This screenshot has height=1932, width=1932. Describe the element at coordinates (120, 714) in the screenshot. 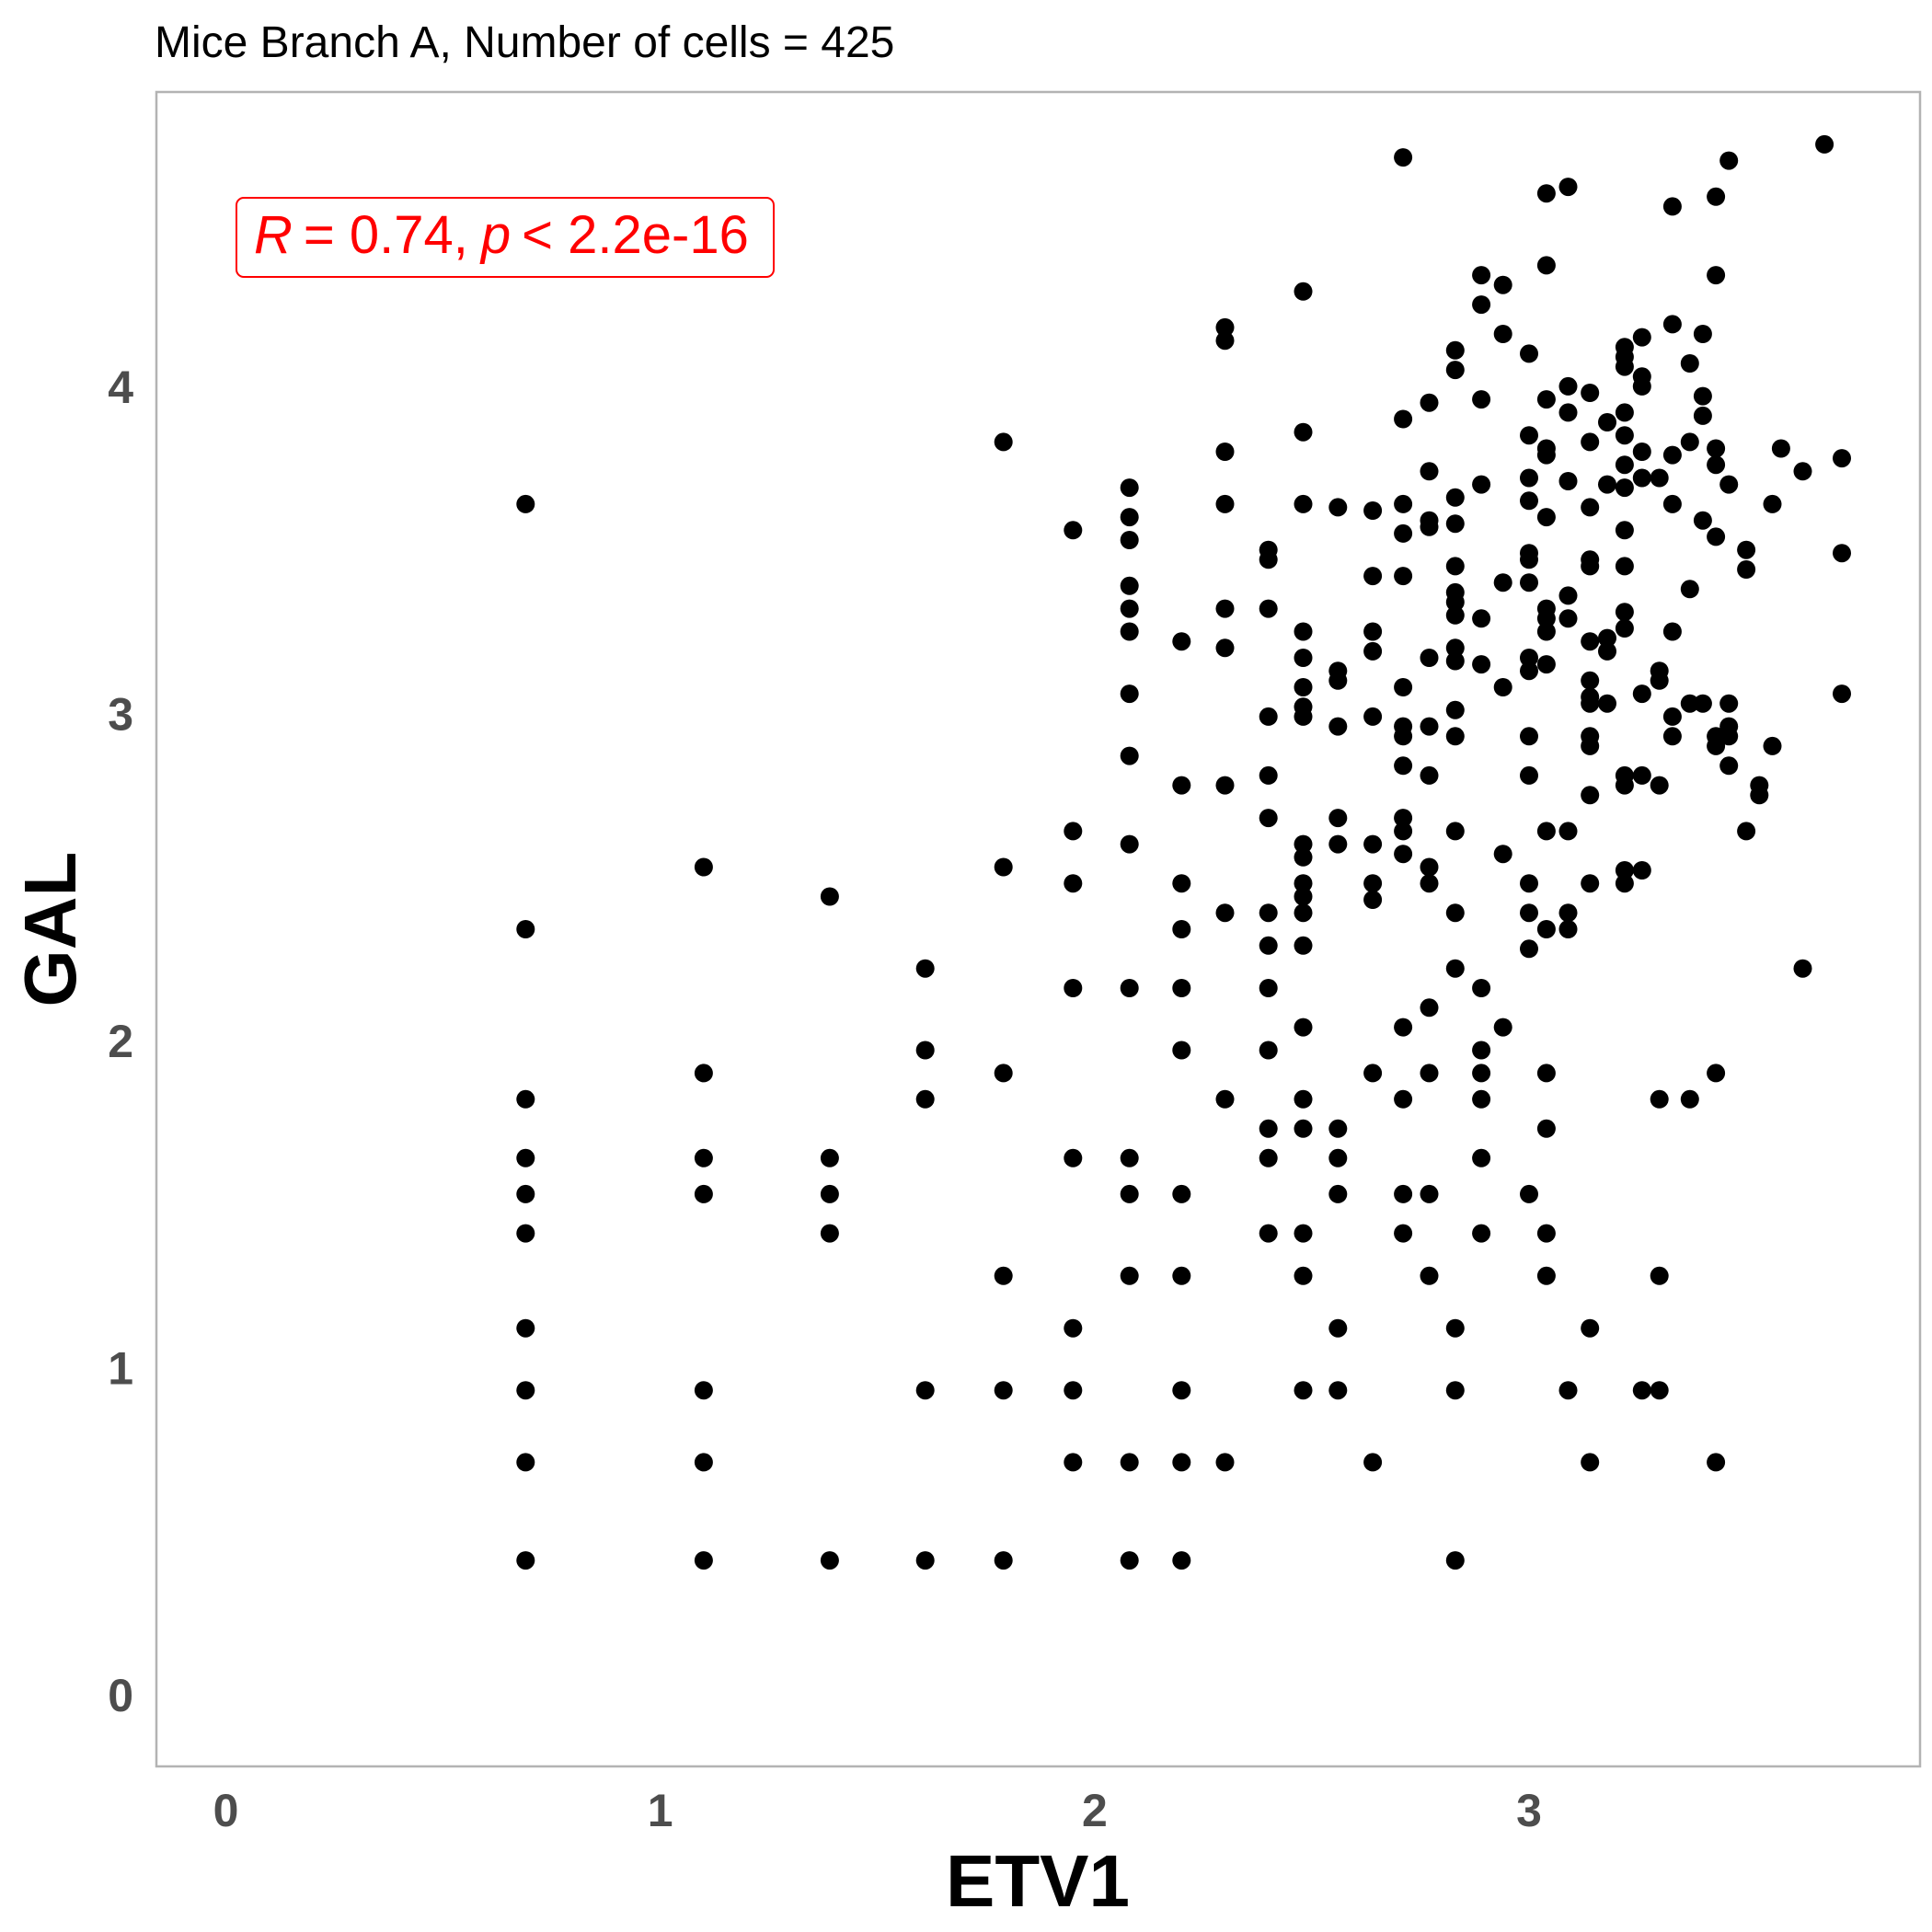

I see `y-tick-label-3: 3` at that location.